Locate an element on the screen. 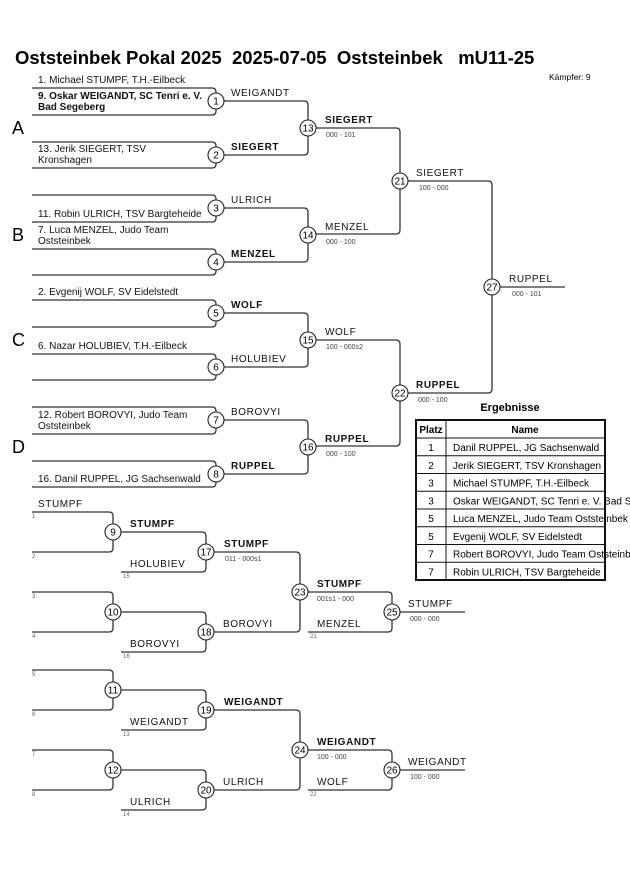 Image resolution: width=630 pixels, height=891 pixels. match-number: 2 is located at coordinates (216, 156).